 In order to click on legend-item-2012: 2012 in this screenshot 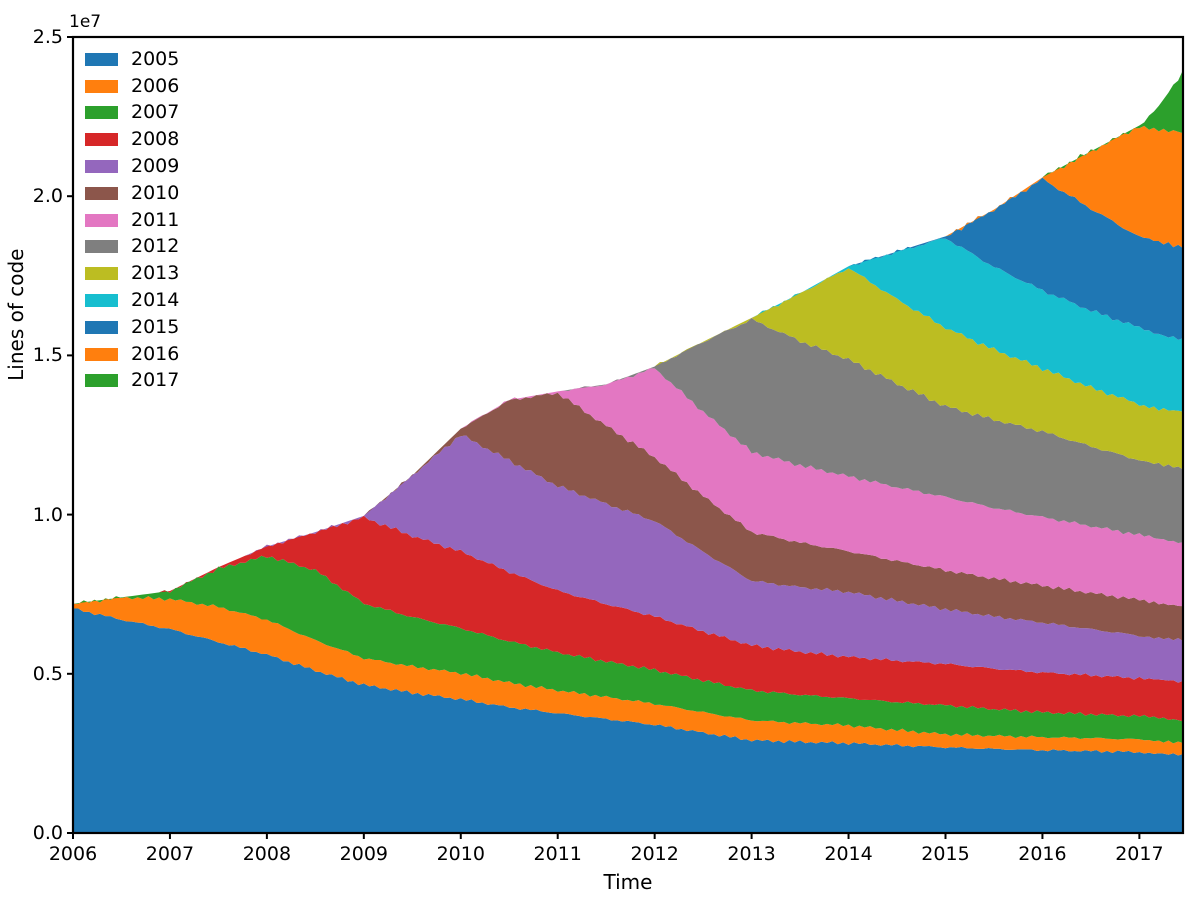, I will do `click(132, 247)`.